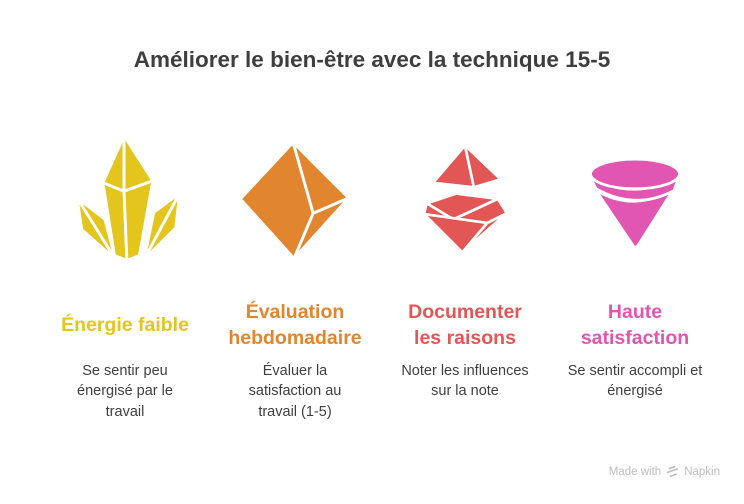 The width and height of the screenshot is (744, 504). Describe the element at coordinates (125, 391) in the screenshot. I see `step-description: Se sentir peu énergisé par le travail` at that location.